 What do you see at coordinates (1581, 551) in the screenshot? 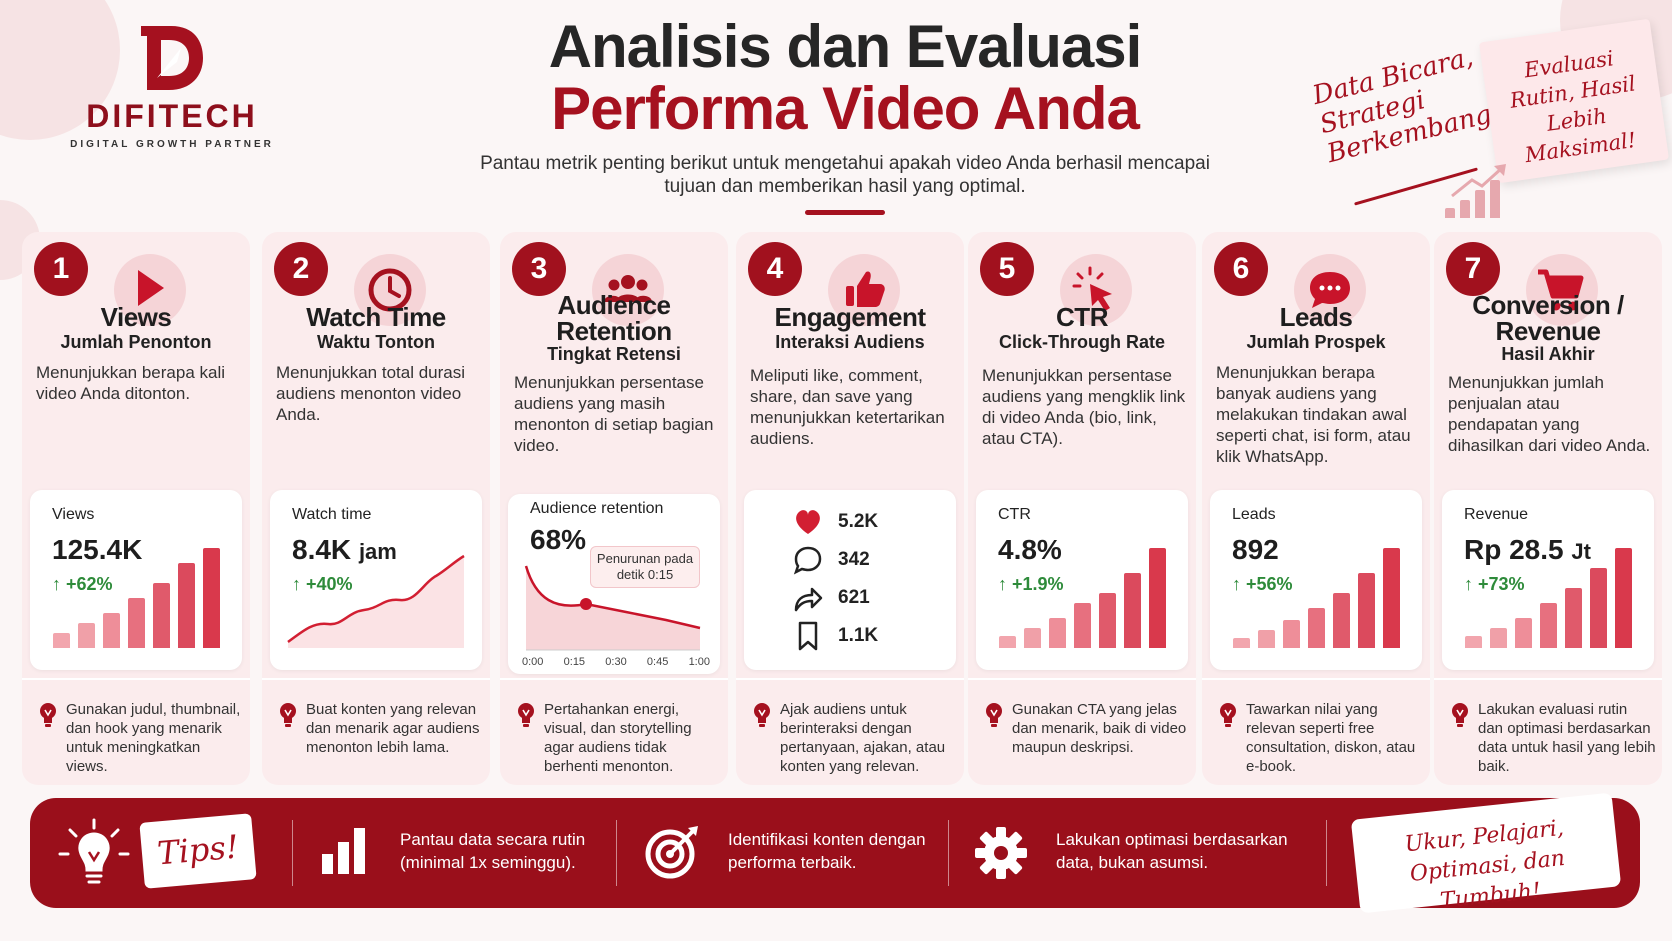
I see `panel-value-unit: Jt` at bounding box center [1581, 551].